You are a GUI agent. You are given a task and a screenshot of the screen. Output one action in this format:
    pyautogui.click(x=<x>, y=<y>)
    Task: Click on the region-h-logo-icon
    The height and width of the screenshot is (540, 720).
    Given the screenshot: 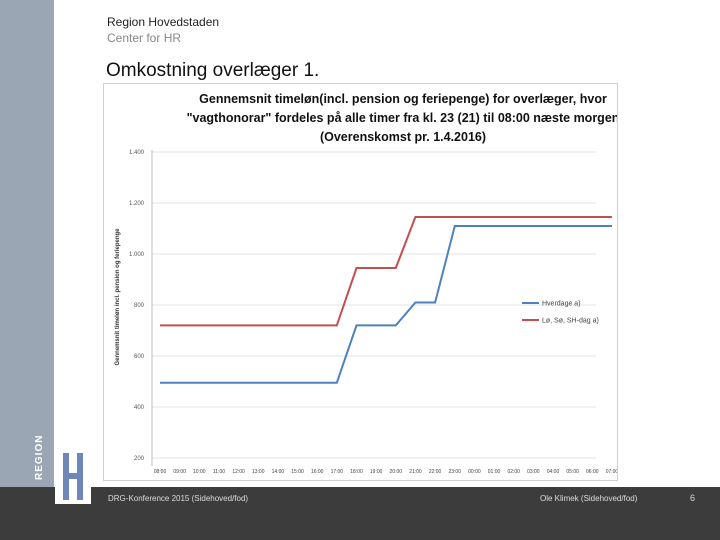 What is the action you would take?
    pyautogui.click(x=73, y=476)
    